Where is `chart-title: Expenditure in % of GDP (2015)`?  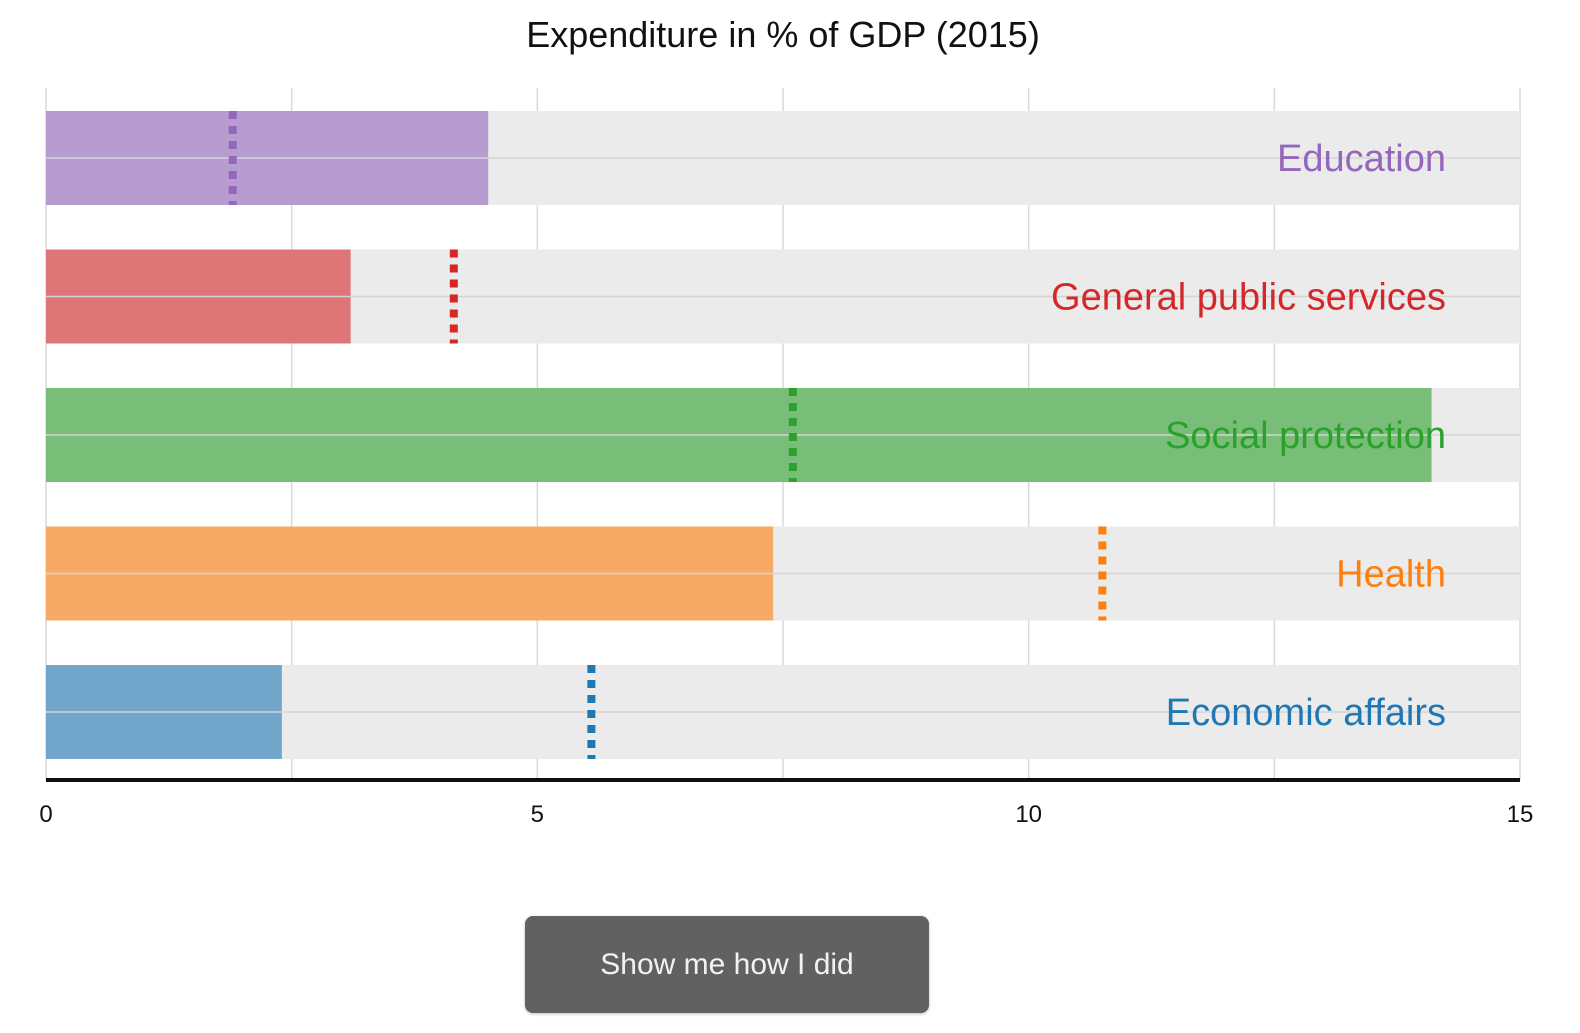 chart-title: Expenditure in % of GDP (2015) is located at coordinates (783, 34).